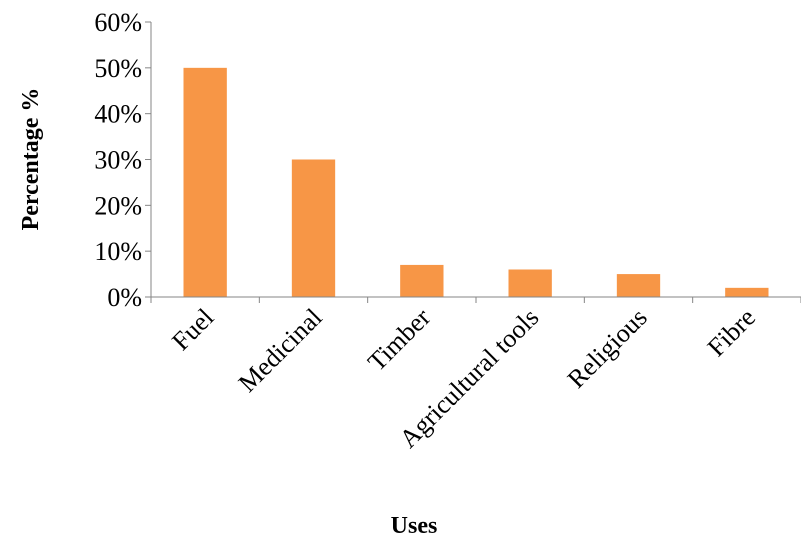  What do you see at coordinates (192, 329) in the screenshot?
I see `x-category-label: Fuel` at bounding box center [192, 329].